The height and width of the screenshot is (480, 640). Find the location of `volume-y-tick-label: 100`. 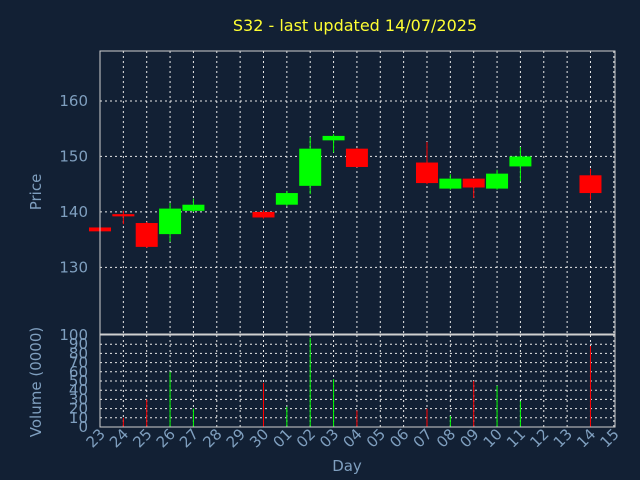

volume-y-tick-label: 100 is located at coordinates (73, 335).